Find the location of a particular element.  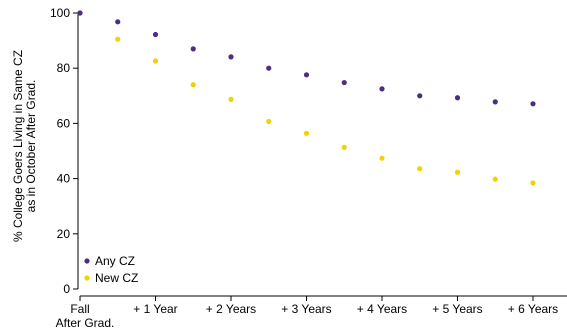

y-axis-ticks: 0 20 40 60 80 100 is located at coordinates (64, 151).